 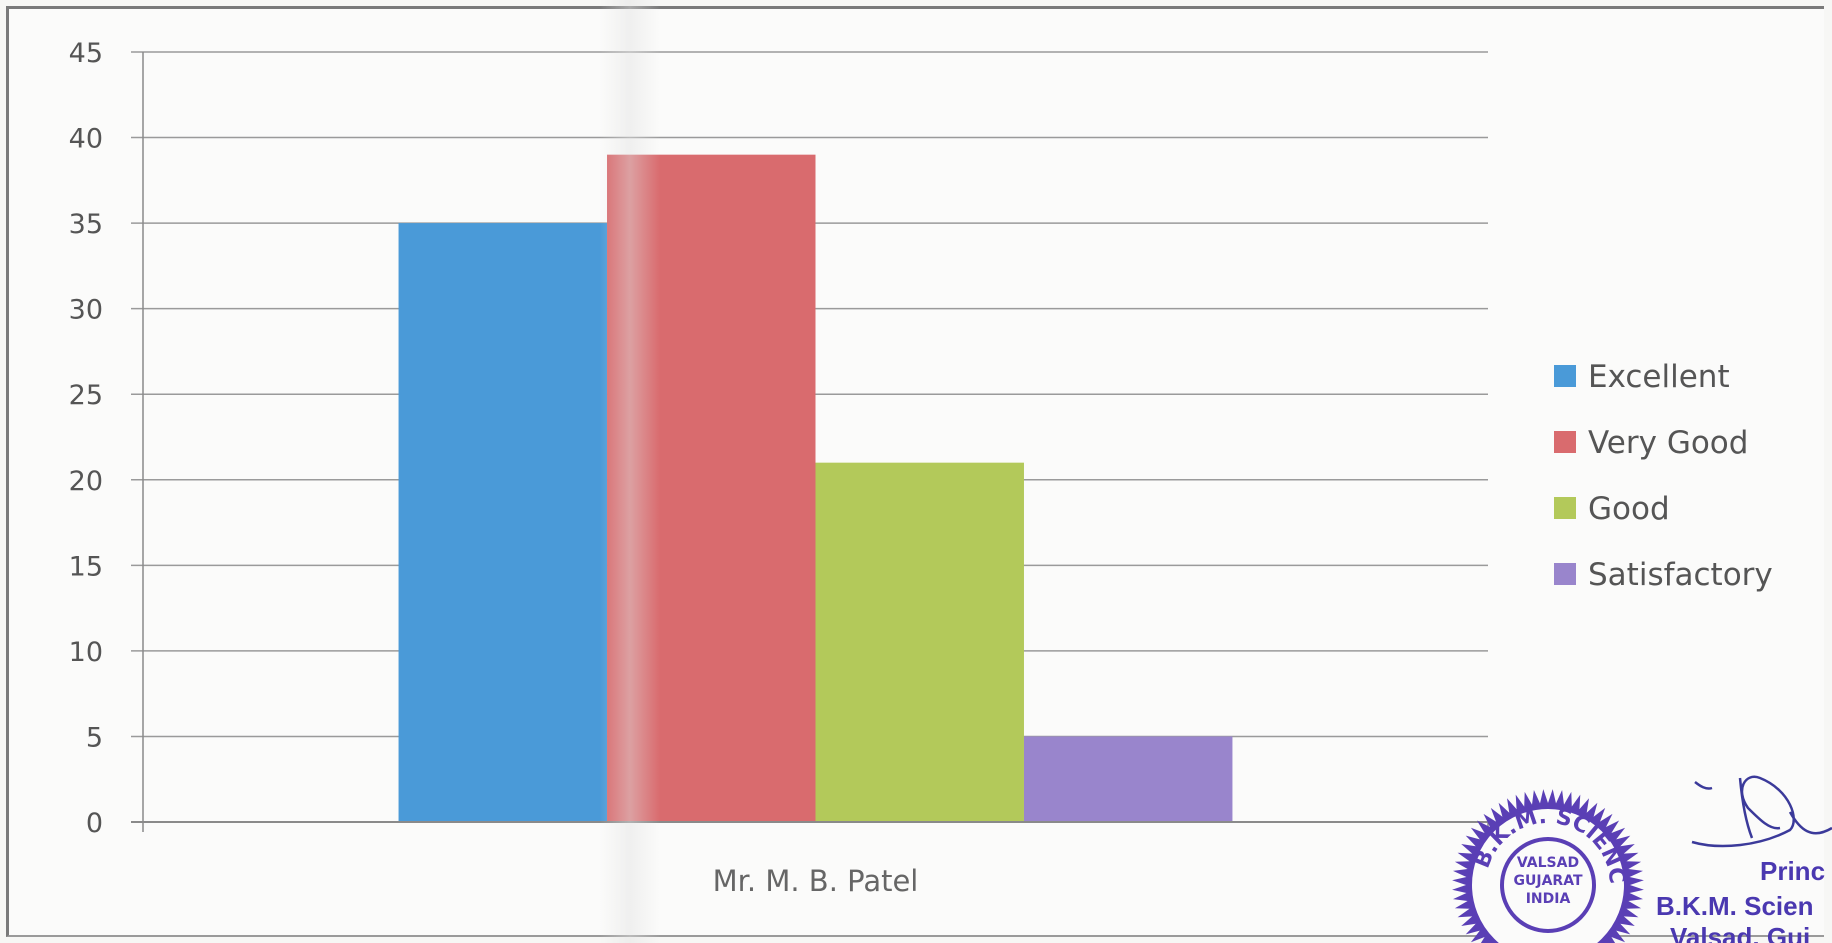 What do you see at coordinates (1629, 509) in the screenshot?
I see `legend-label: Good` at bounding box center [1629, 509].